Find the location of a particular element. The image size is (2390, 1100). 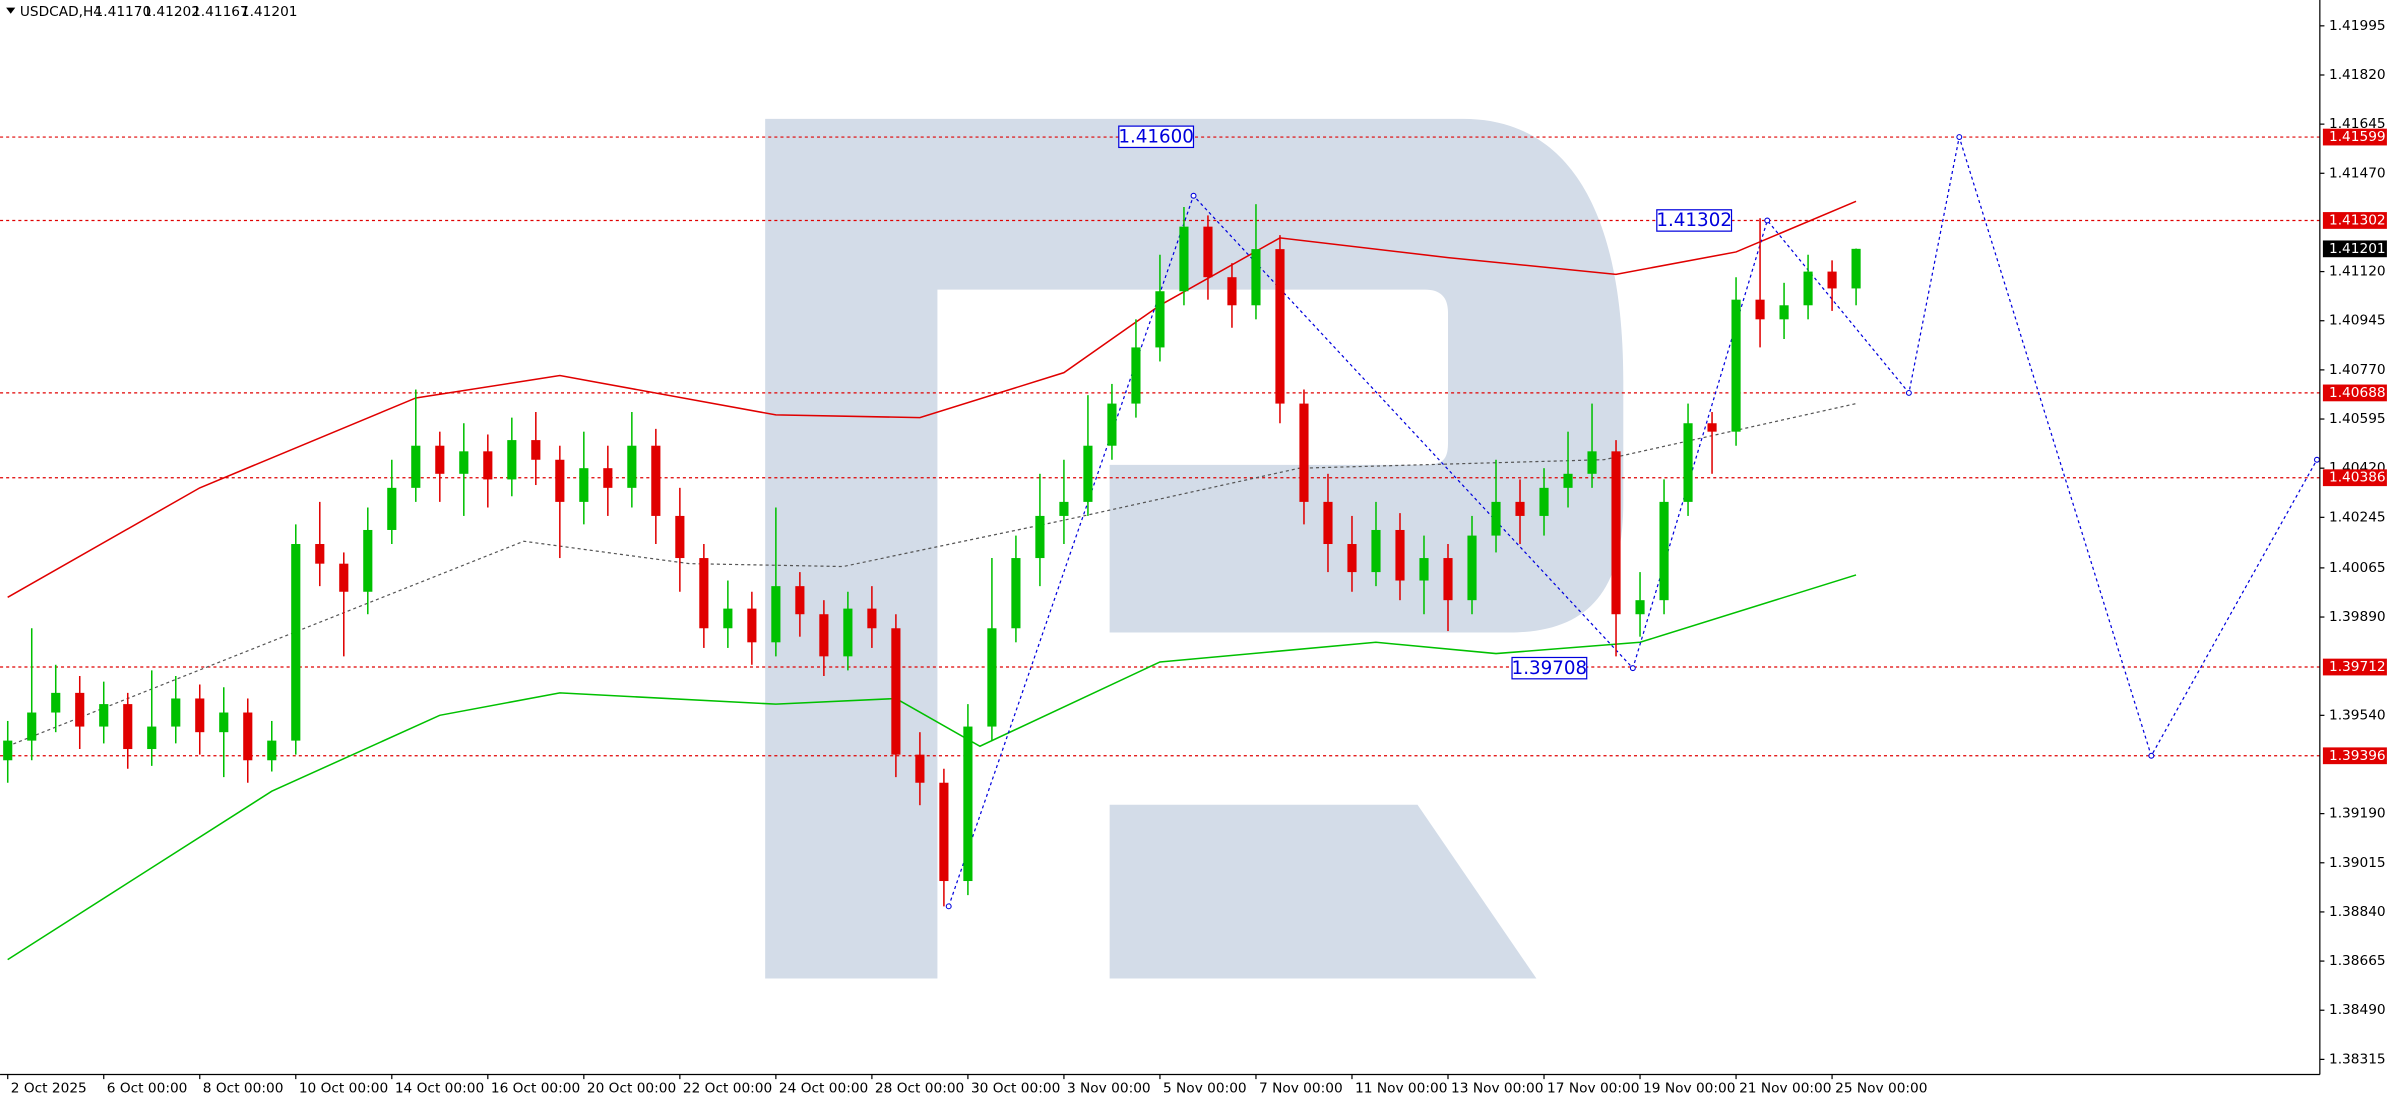

y-tick-label: 1.39890 is located at coordinates (2357, 617).